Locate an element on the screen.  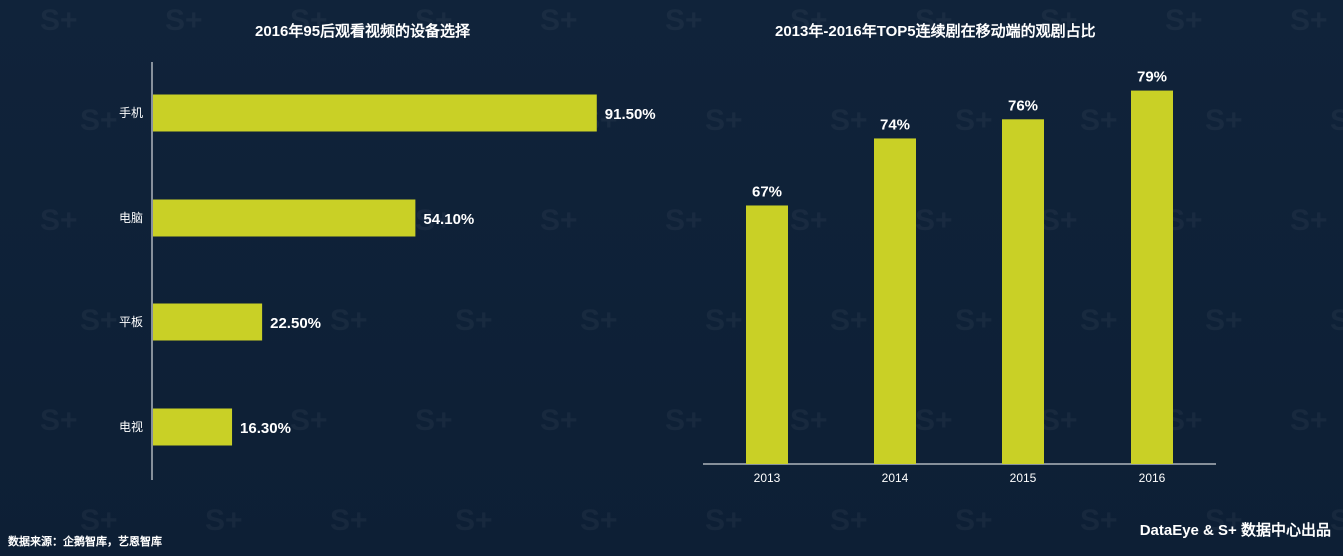
device-category-label: 电脑 is located at coordinates (131, 218).